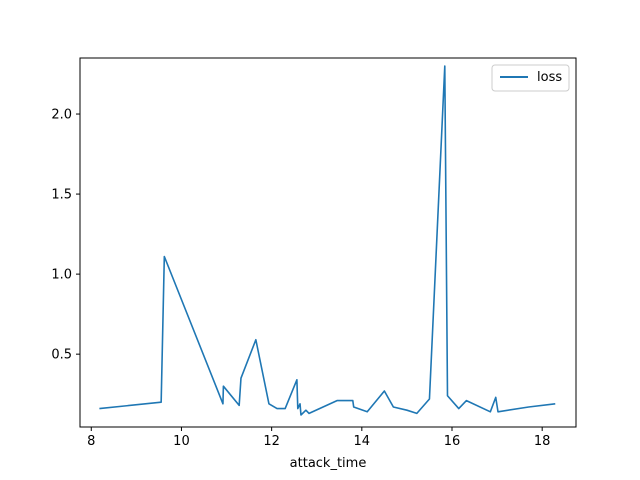 This screenshot has width=640, height=480. I want to click on x-axis-label: attack_time, so click(328, 463).